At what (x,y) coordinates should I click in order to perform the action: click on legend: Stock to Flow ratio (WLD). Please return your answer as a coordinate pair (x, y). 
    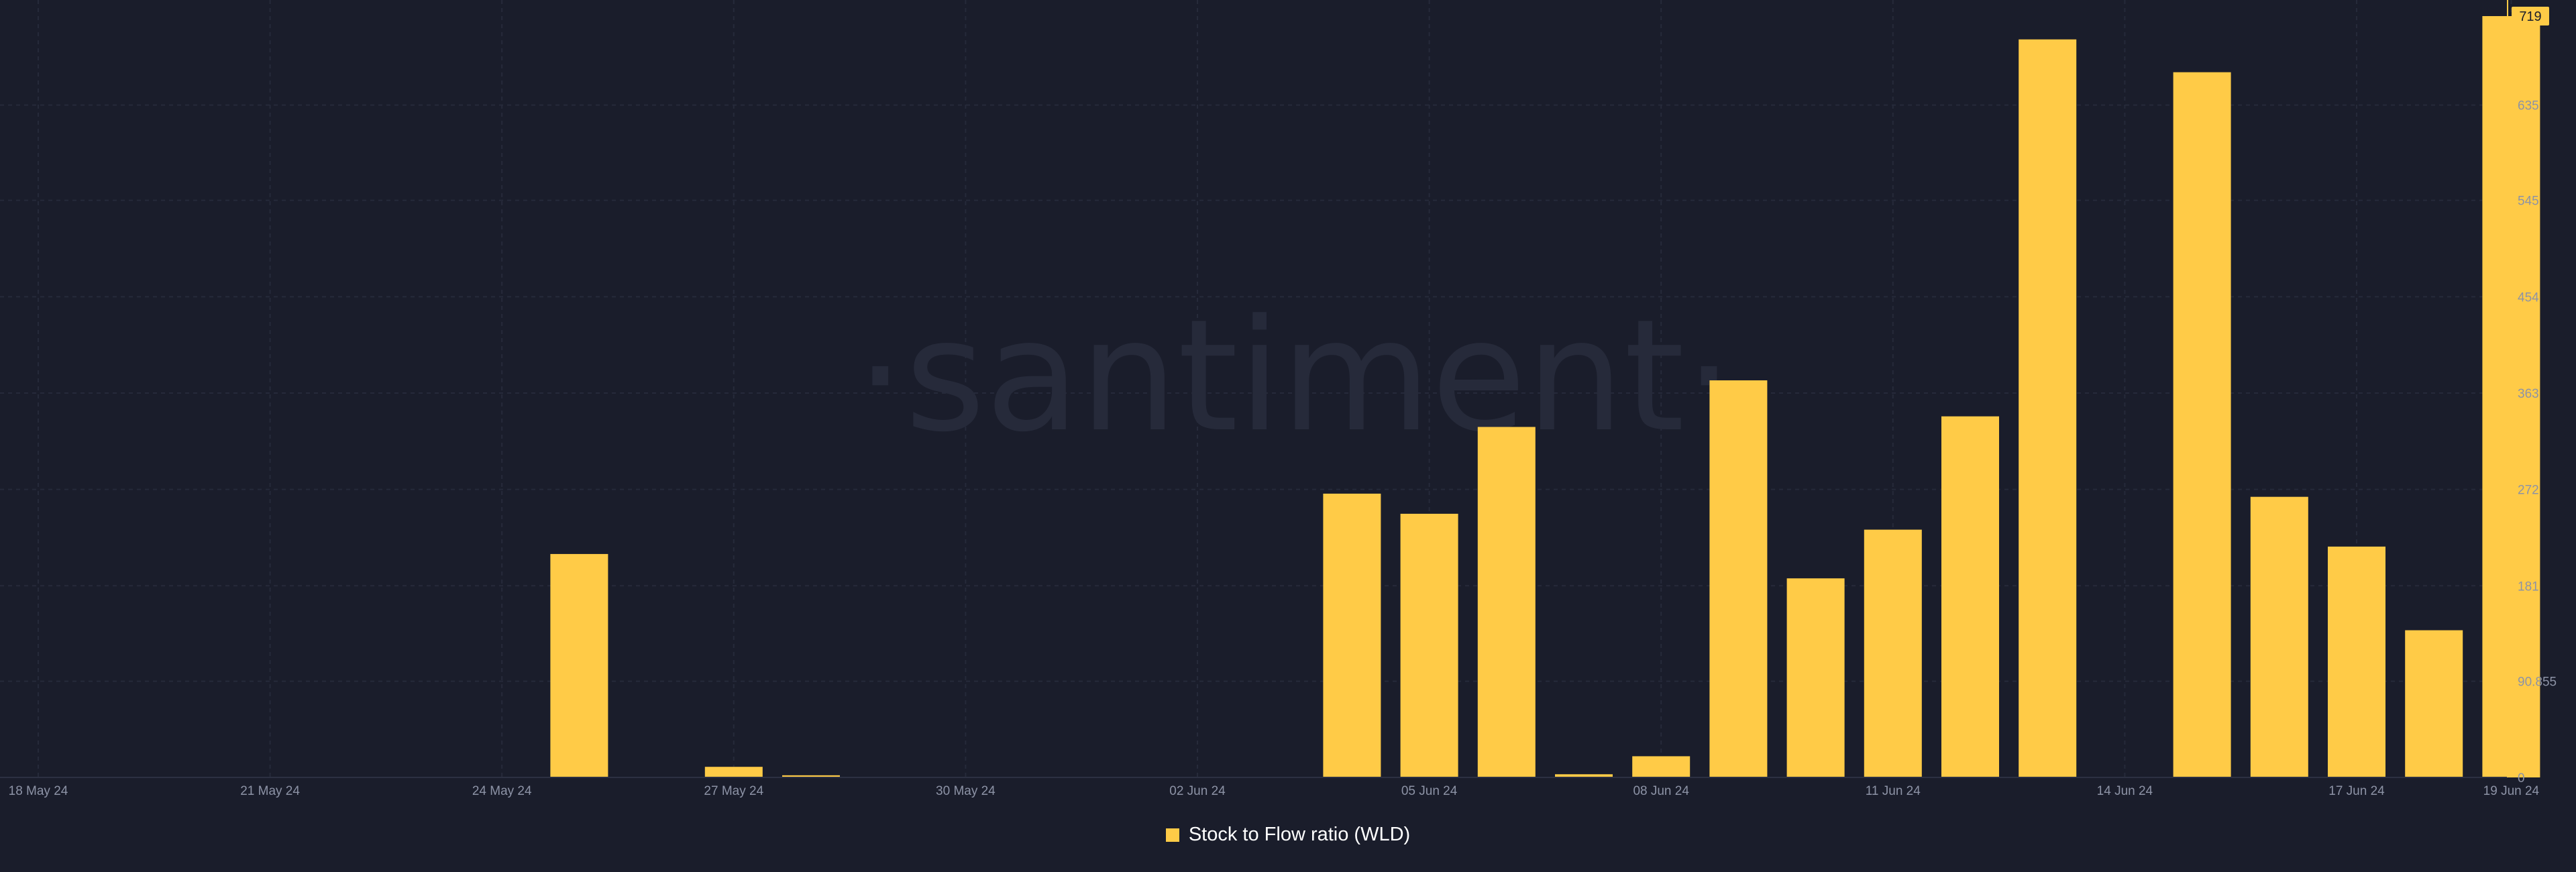
    Looking at the image, I should click on (1288, 835).